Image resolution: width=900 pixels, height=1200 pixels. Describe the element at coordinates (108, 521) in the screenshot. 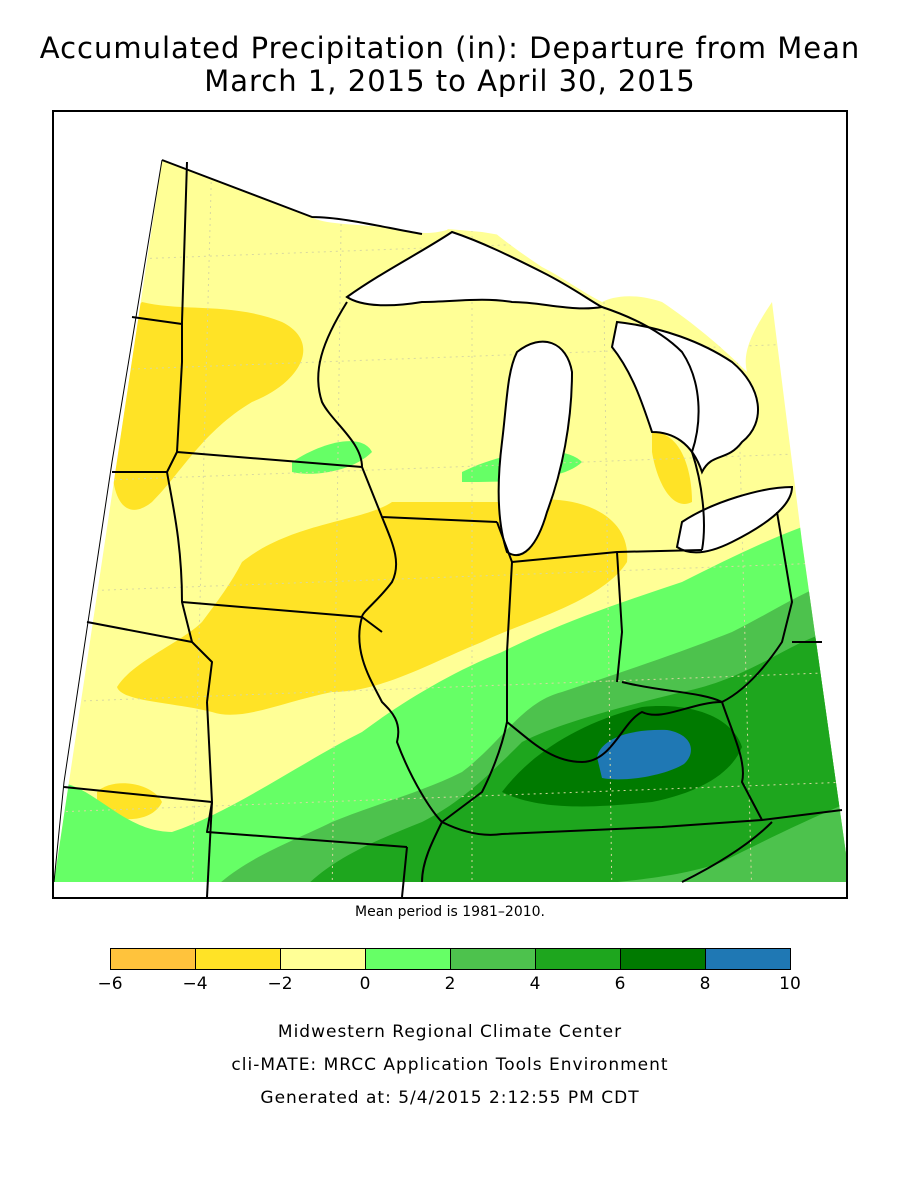

I see `domain-edge-west` at that location.